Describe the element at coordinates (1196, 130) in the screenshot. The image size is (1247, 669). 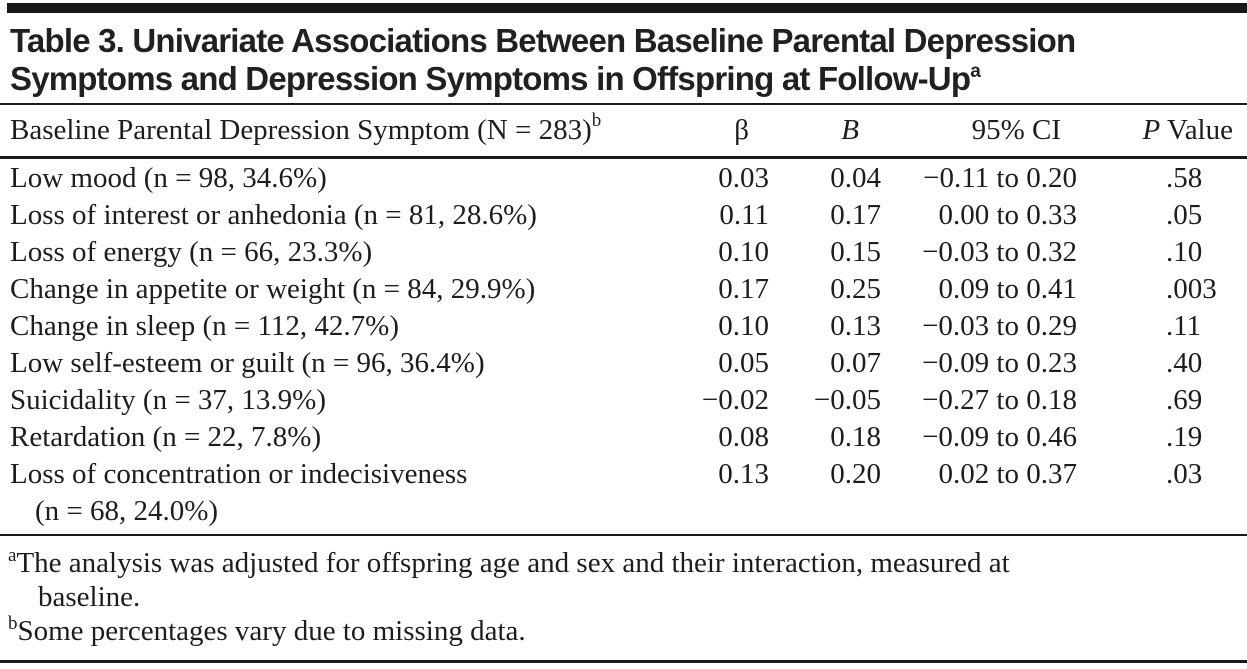
I see `header-p-rest: Value` at that location.